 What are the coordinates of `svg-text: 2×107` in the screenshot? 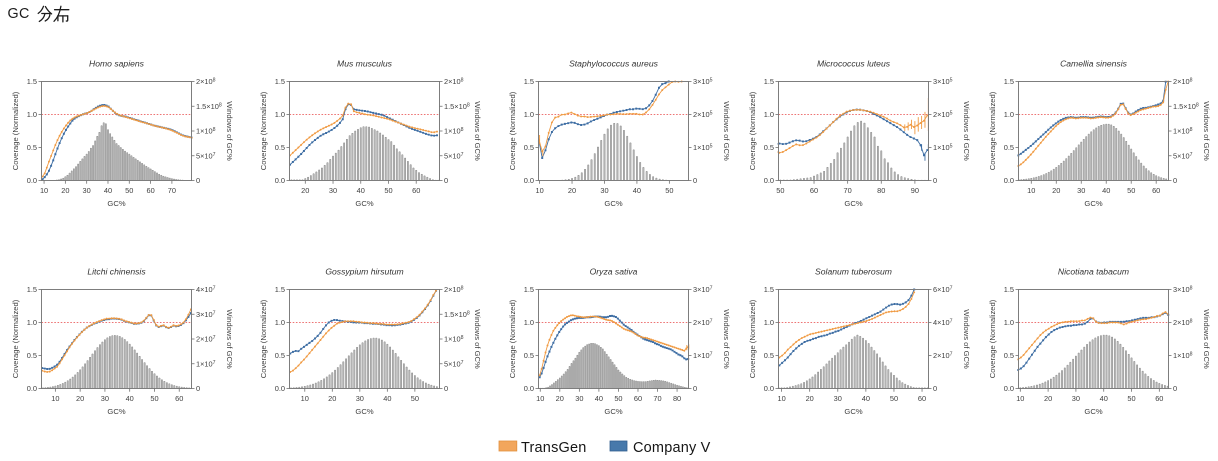 It's located at (206, 339).